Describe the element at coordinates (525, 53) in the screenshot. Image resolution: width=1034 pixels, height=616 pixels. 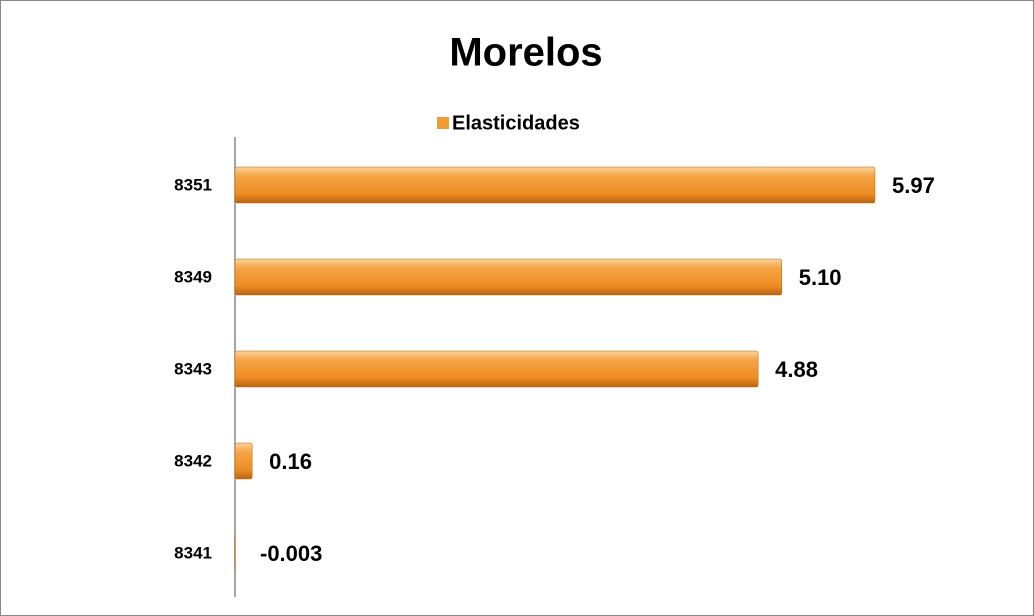
I see `chart-title: Morelos` at that location.